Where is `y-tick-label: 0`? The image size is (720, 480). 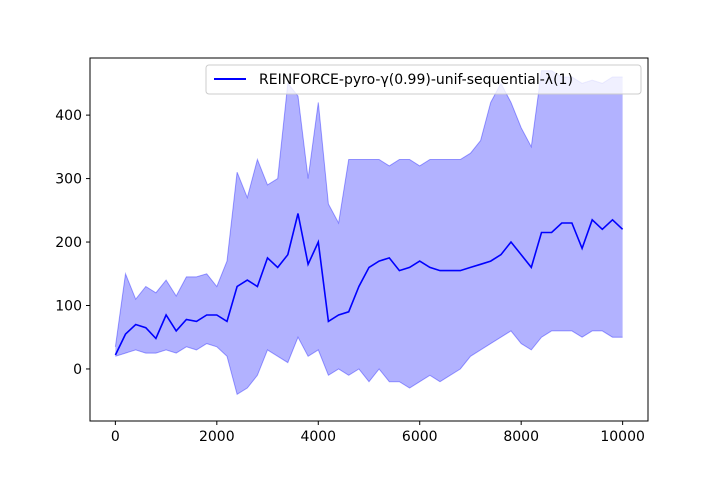 y-tick-label: 0 is located at coordinates (77, 370).